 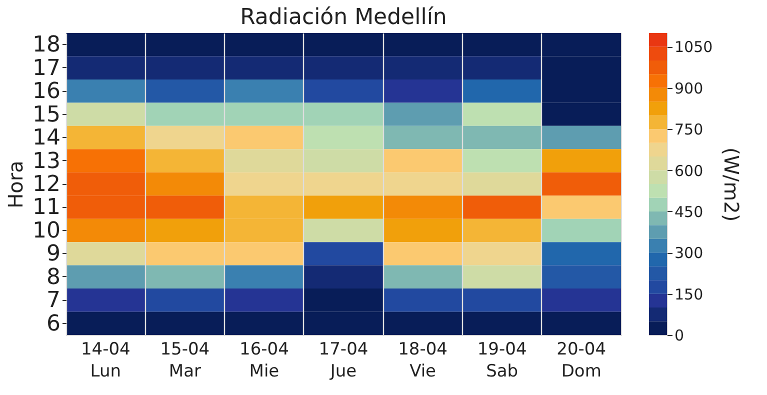 What do you see at coordinates (53, 277) in the screenshot?
I see `y-tick-label: 8` at bounding box center [53, 277].